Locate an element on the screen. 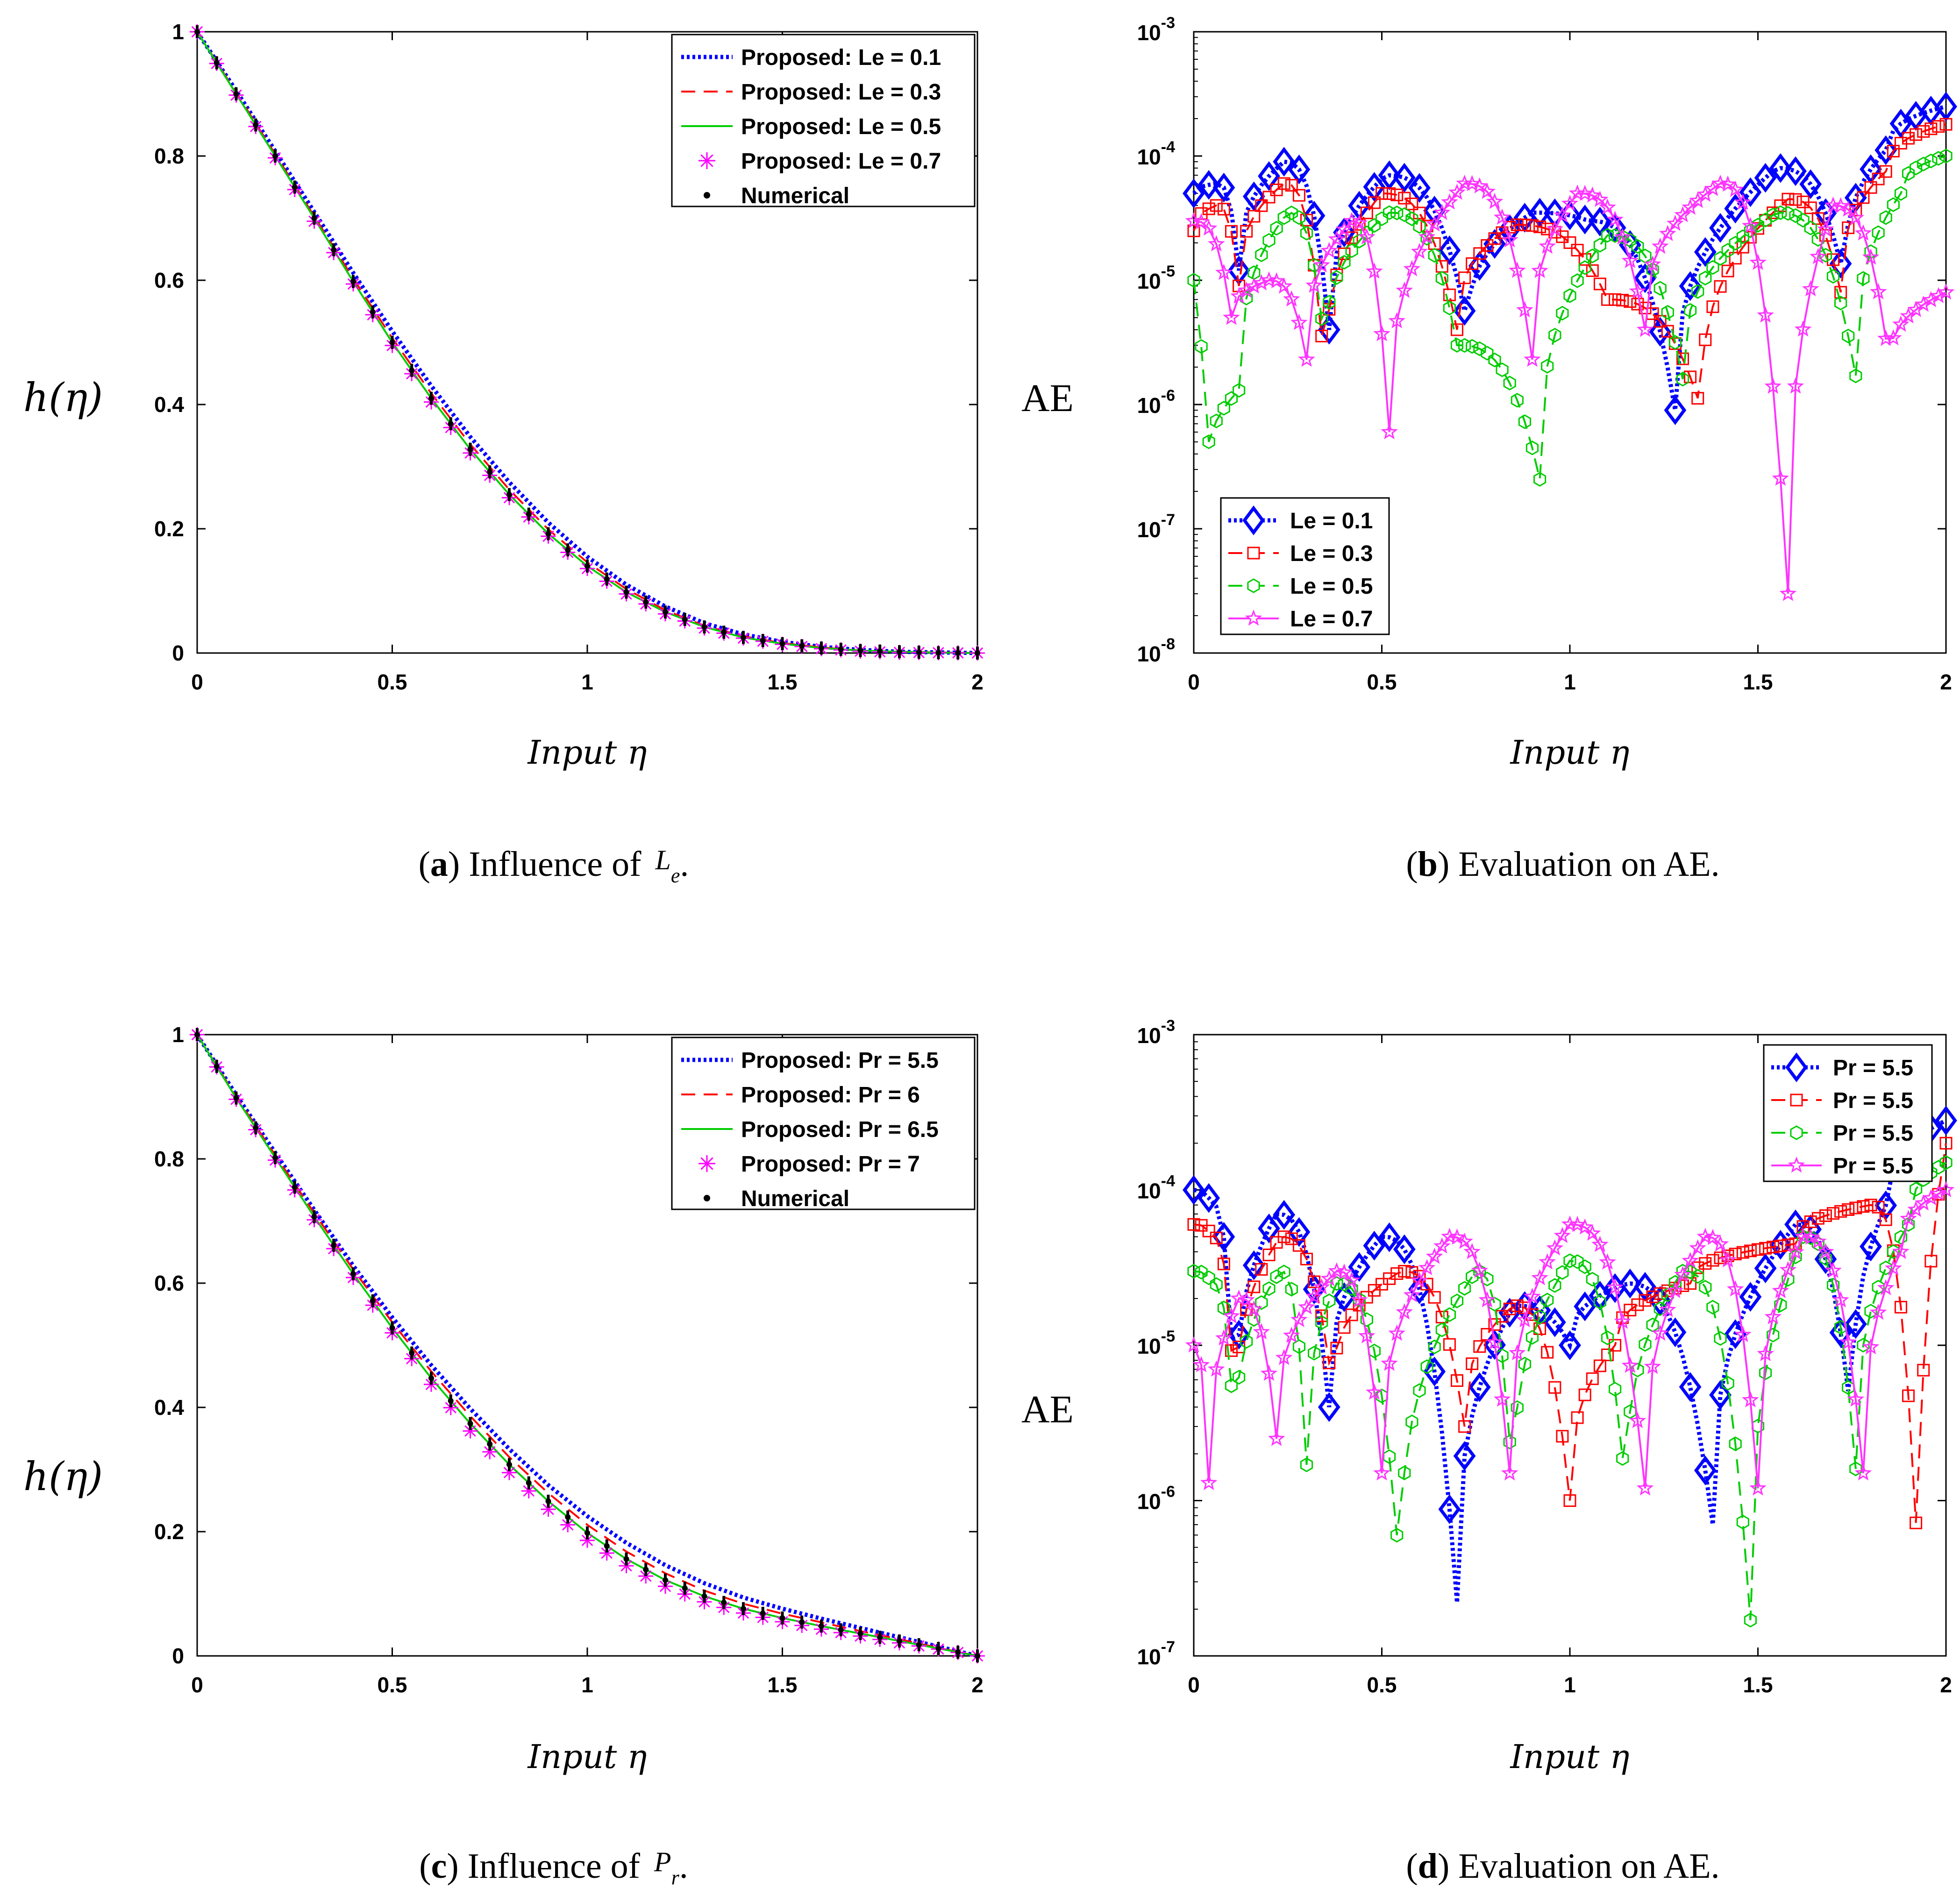 Image resolution: width=1960 pixels, height=1896 pixels. y-tick-label: 0.6 is located at coordinates (169, 280).